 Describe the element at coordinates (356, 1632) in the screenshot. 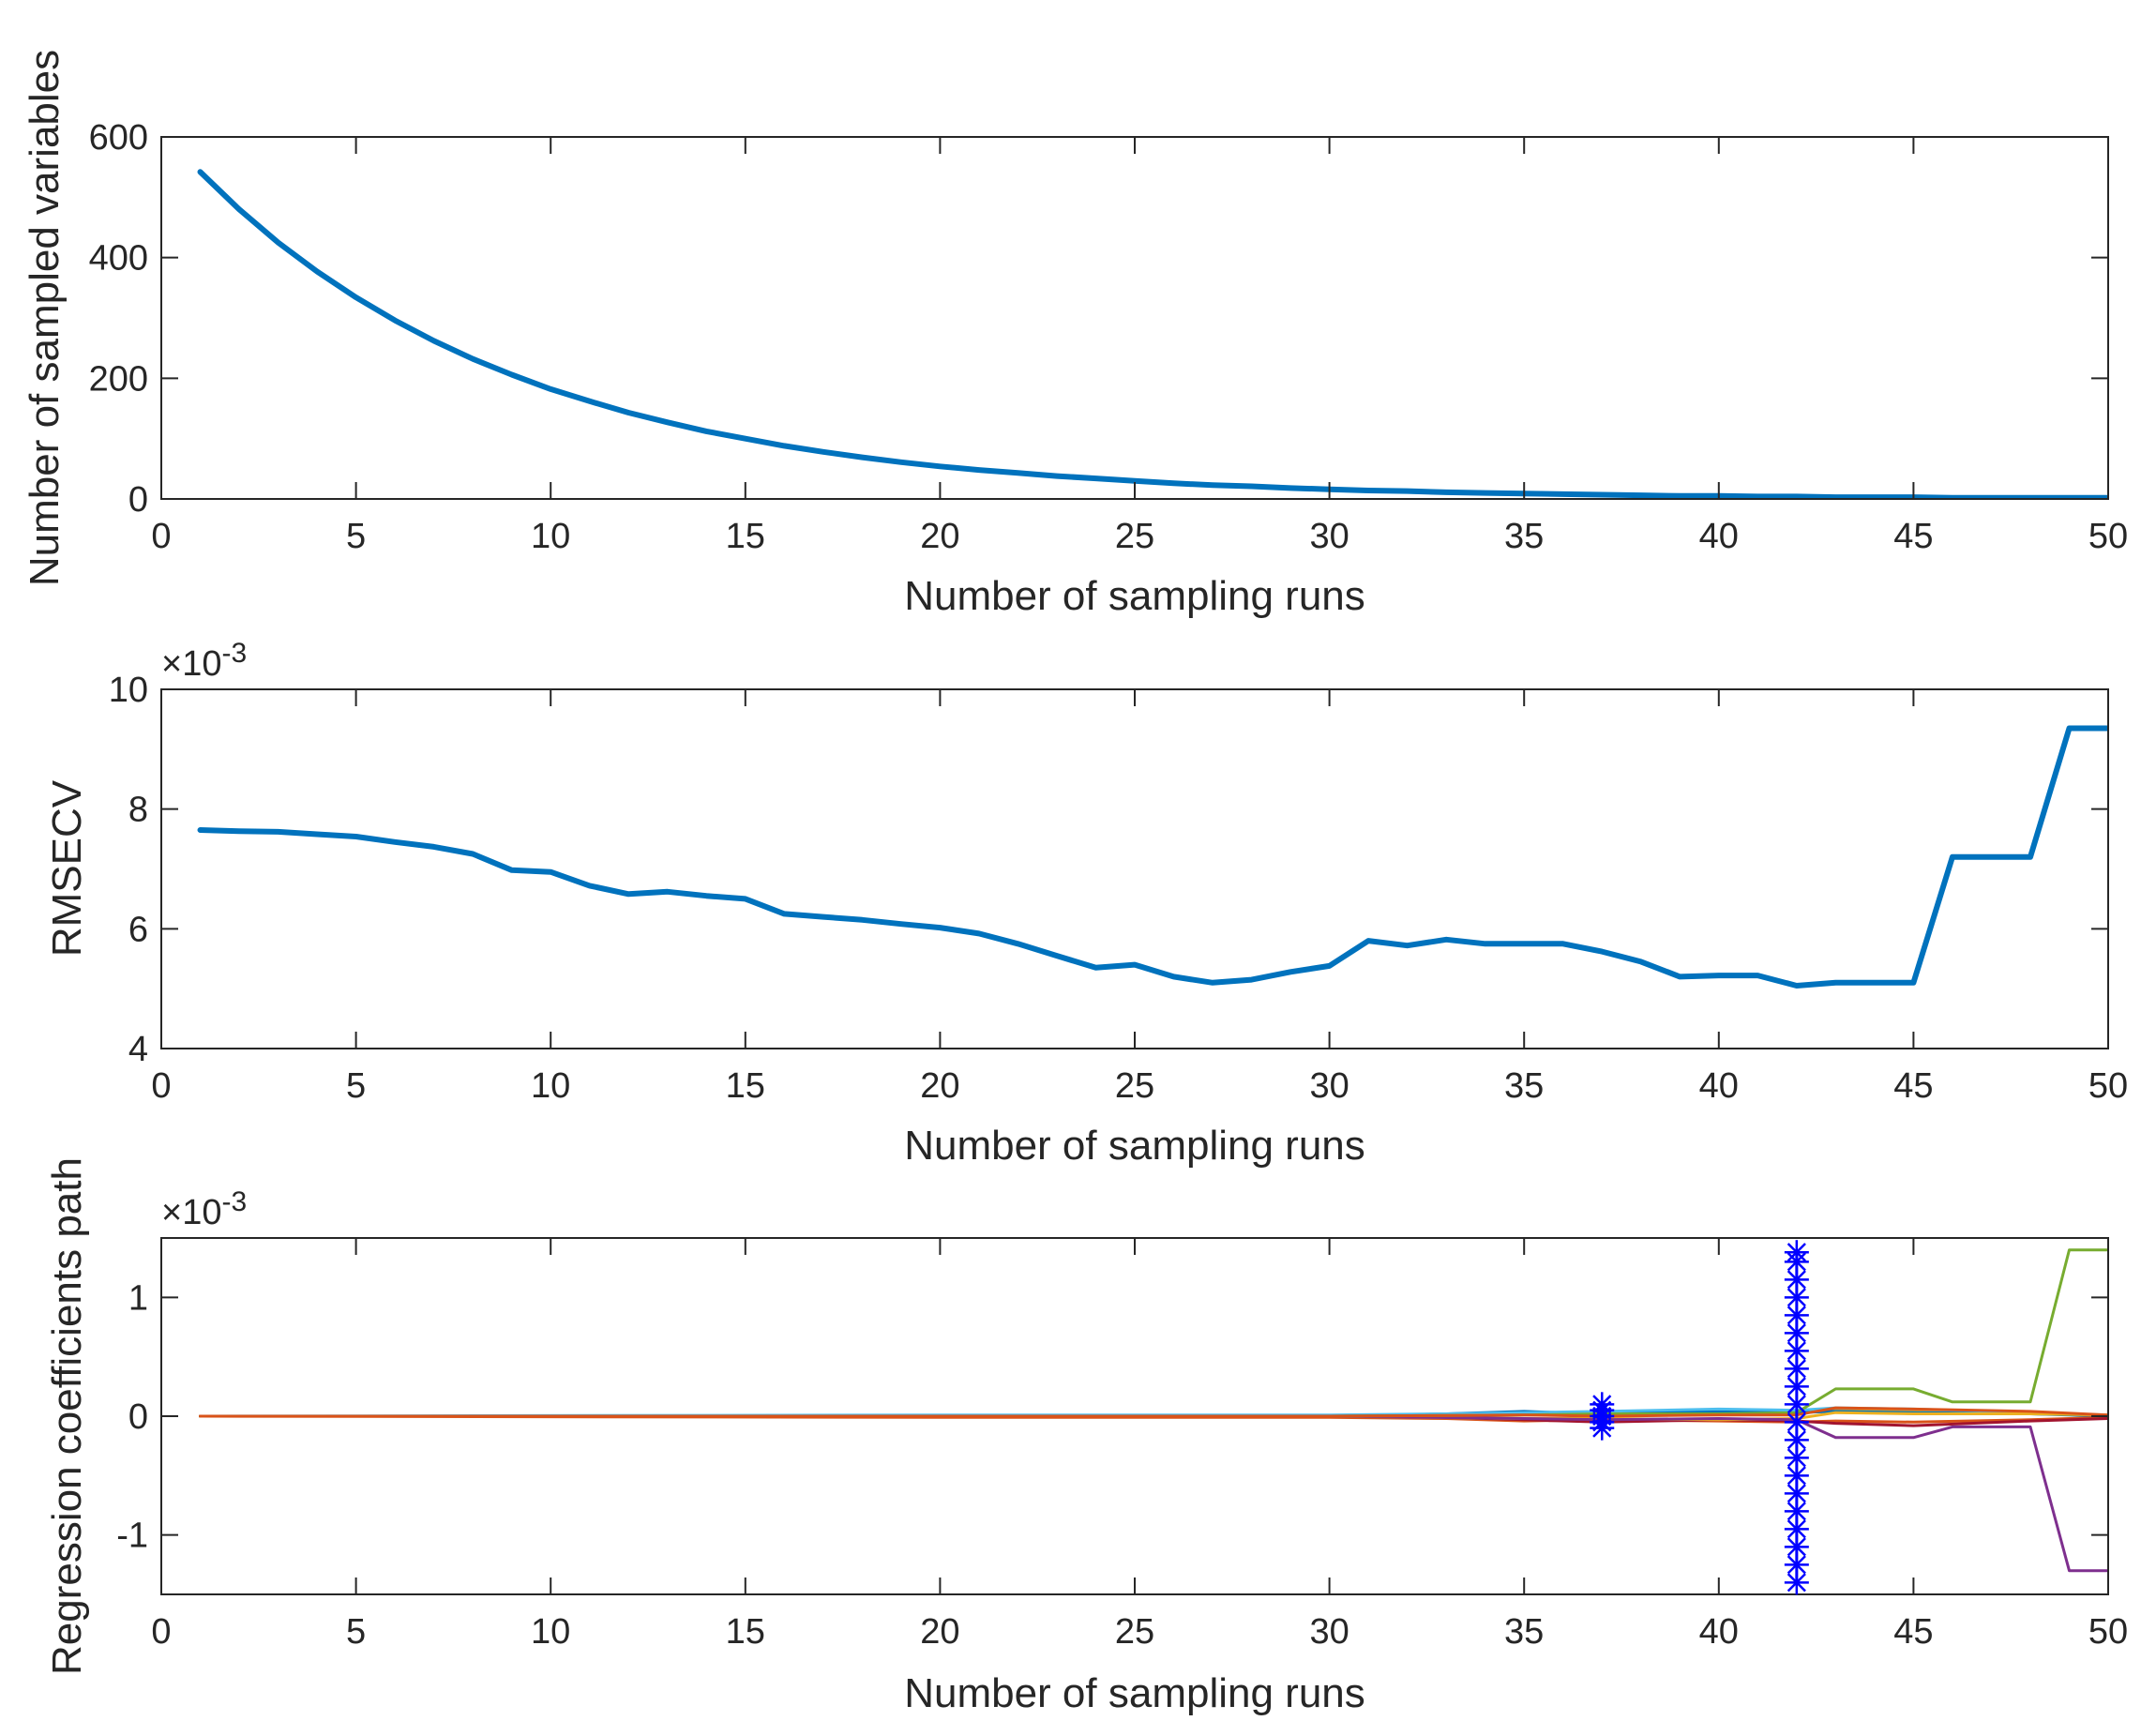

I see `panel3-xtick-label: 5` at that location.